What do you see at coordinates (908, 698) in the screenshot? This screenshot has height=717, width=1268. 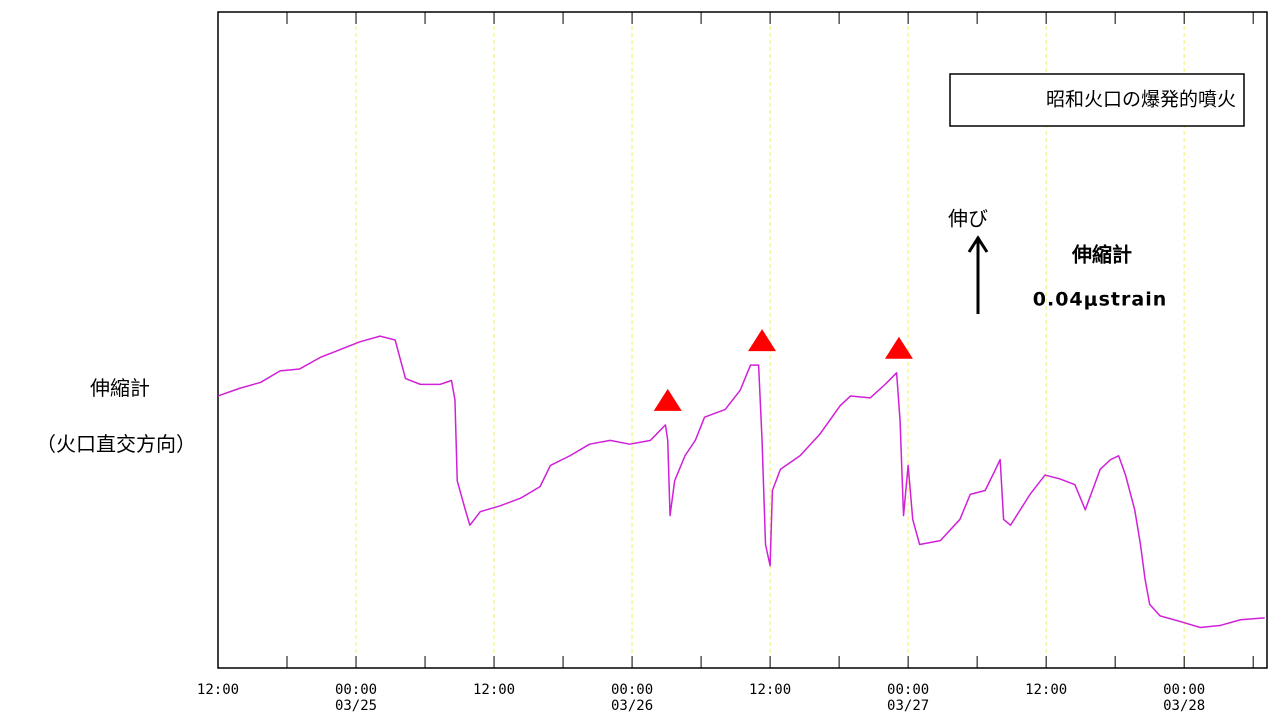 I see `x-tick-label: 00:00 03/27` at bounding box center [908, 698].